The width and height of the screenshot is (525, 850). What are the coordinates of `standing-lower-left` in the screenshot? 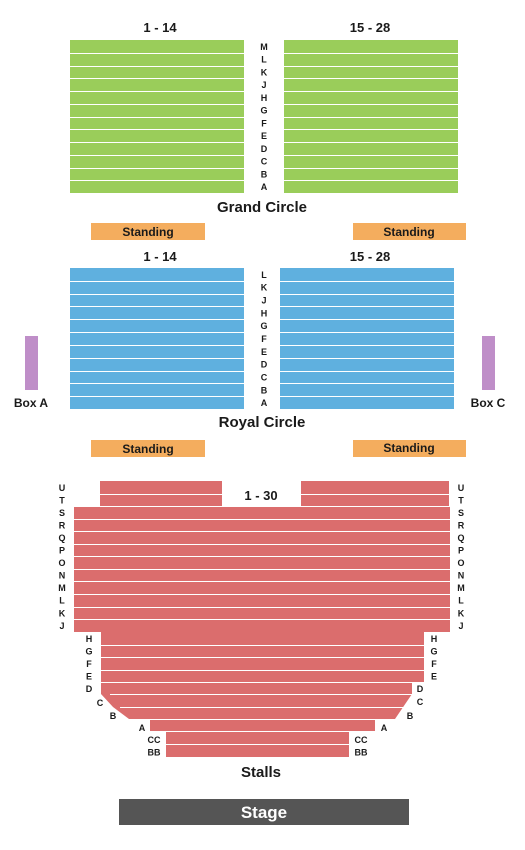 It's located at (148, 448).